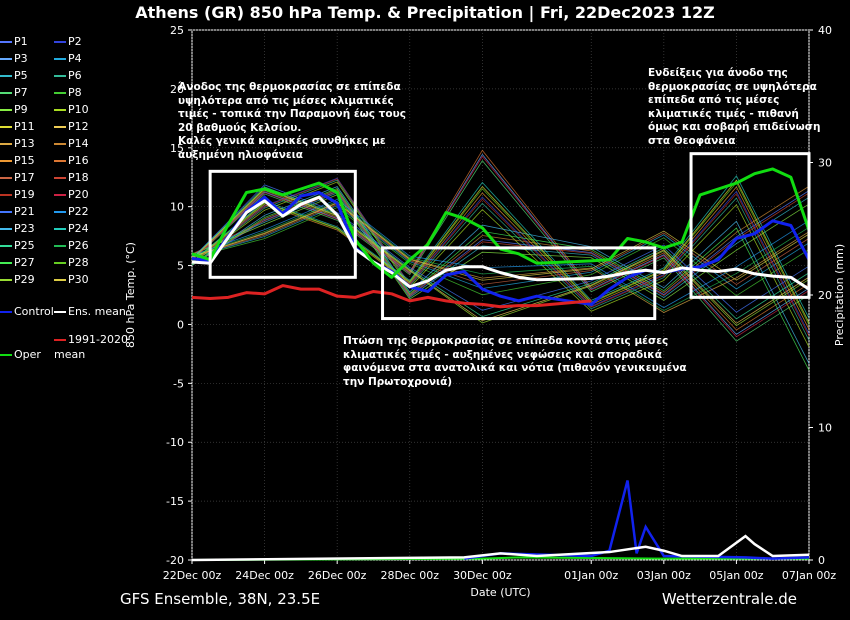 The height and width of the screenshot is (620, 850). What do you see at coordinates (78, 109) in the screenshot?
I see `legend-label: P10` at bounding box center [78, 109].